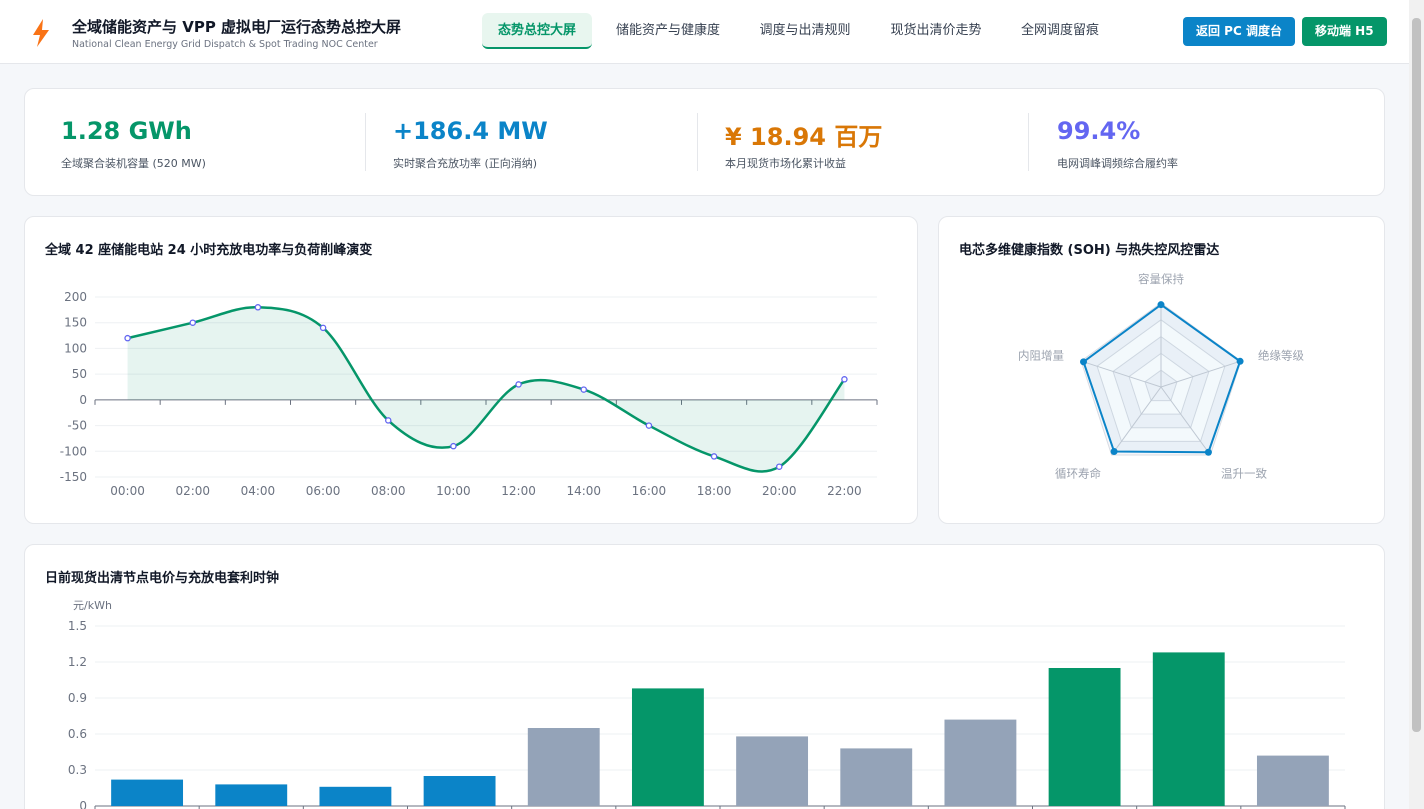  I want to click on page-title: 全域储能资产与 VPP 虚拟电厂运行态势总控大屏, so click(237, 27).